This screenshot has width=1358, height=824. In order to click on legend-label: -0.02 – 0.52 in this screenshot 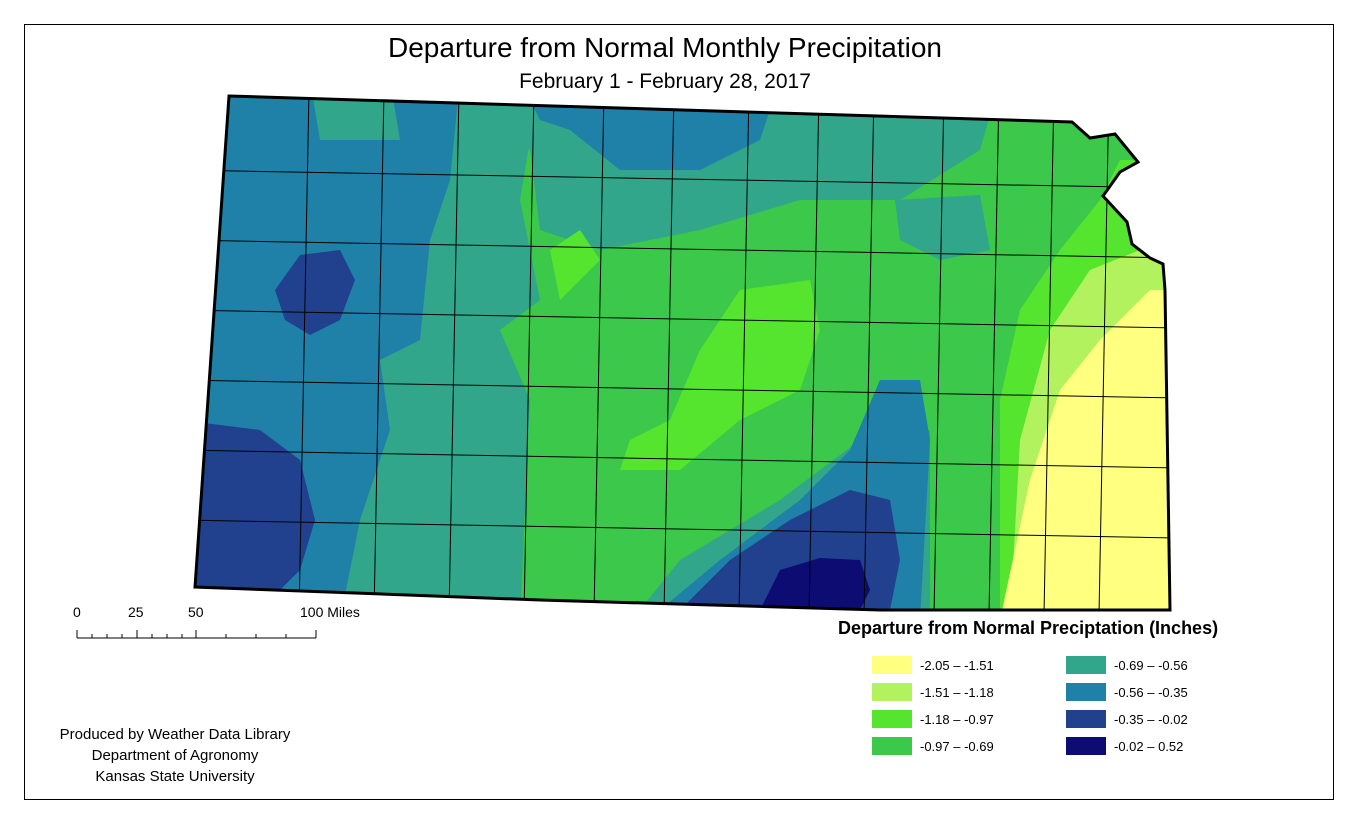, I will do `click(1149, 746)`.